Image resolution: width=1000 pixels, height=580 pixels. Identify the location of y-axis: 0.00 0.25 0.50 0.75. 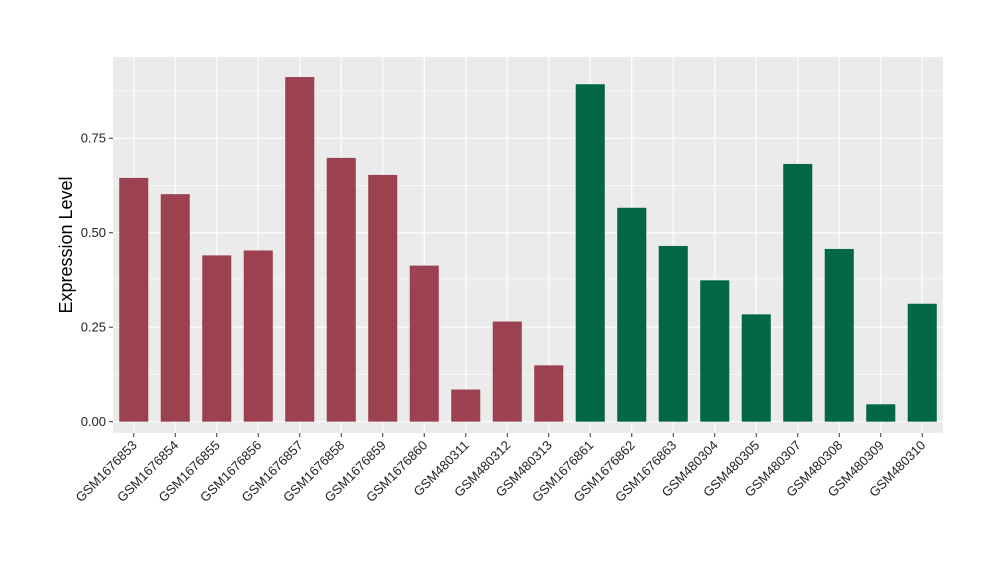
(97, 280).